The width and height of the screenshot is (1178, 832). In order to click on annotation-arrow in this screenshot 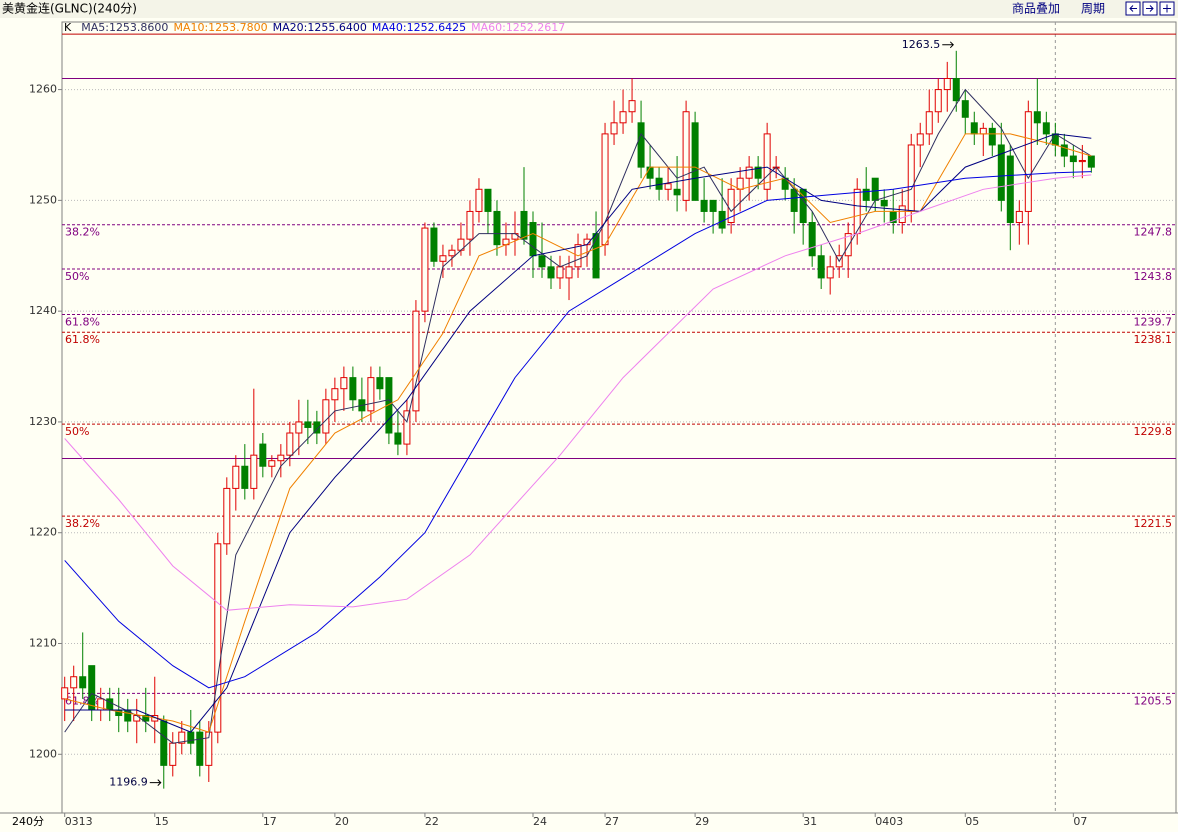, I will do `click(155, 782)`.